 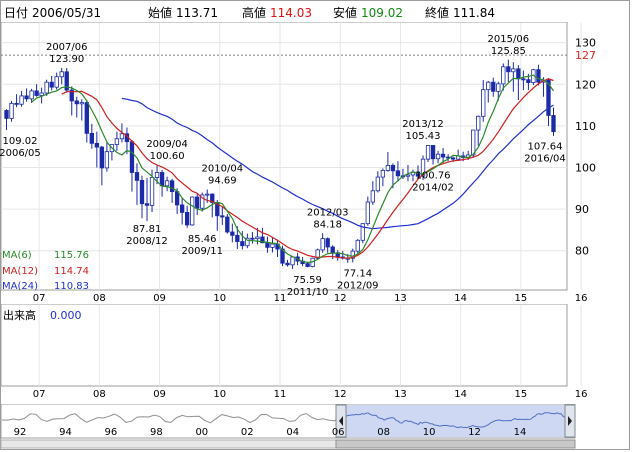 I want to click on annotation-value: 109.02, so click(x=20, y=141).